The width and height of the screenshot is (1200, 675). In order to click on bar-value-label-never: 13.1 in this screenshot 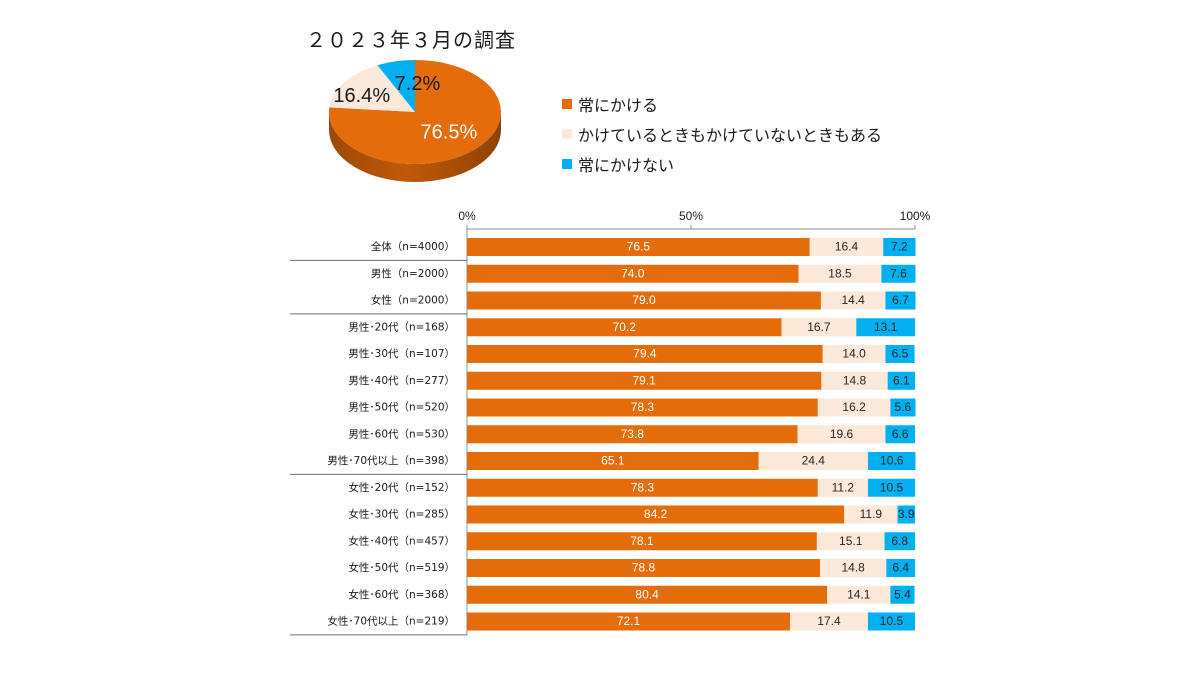, I will do `click(886, 327)`.